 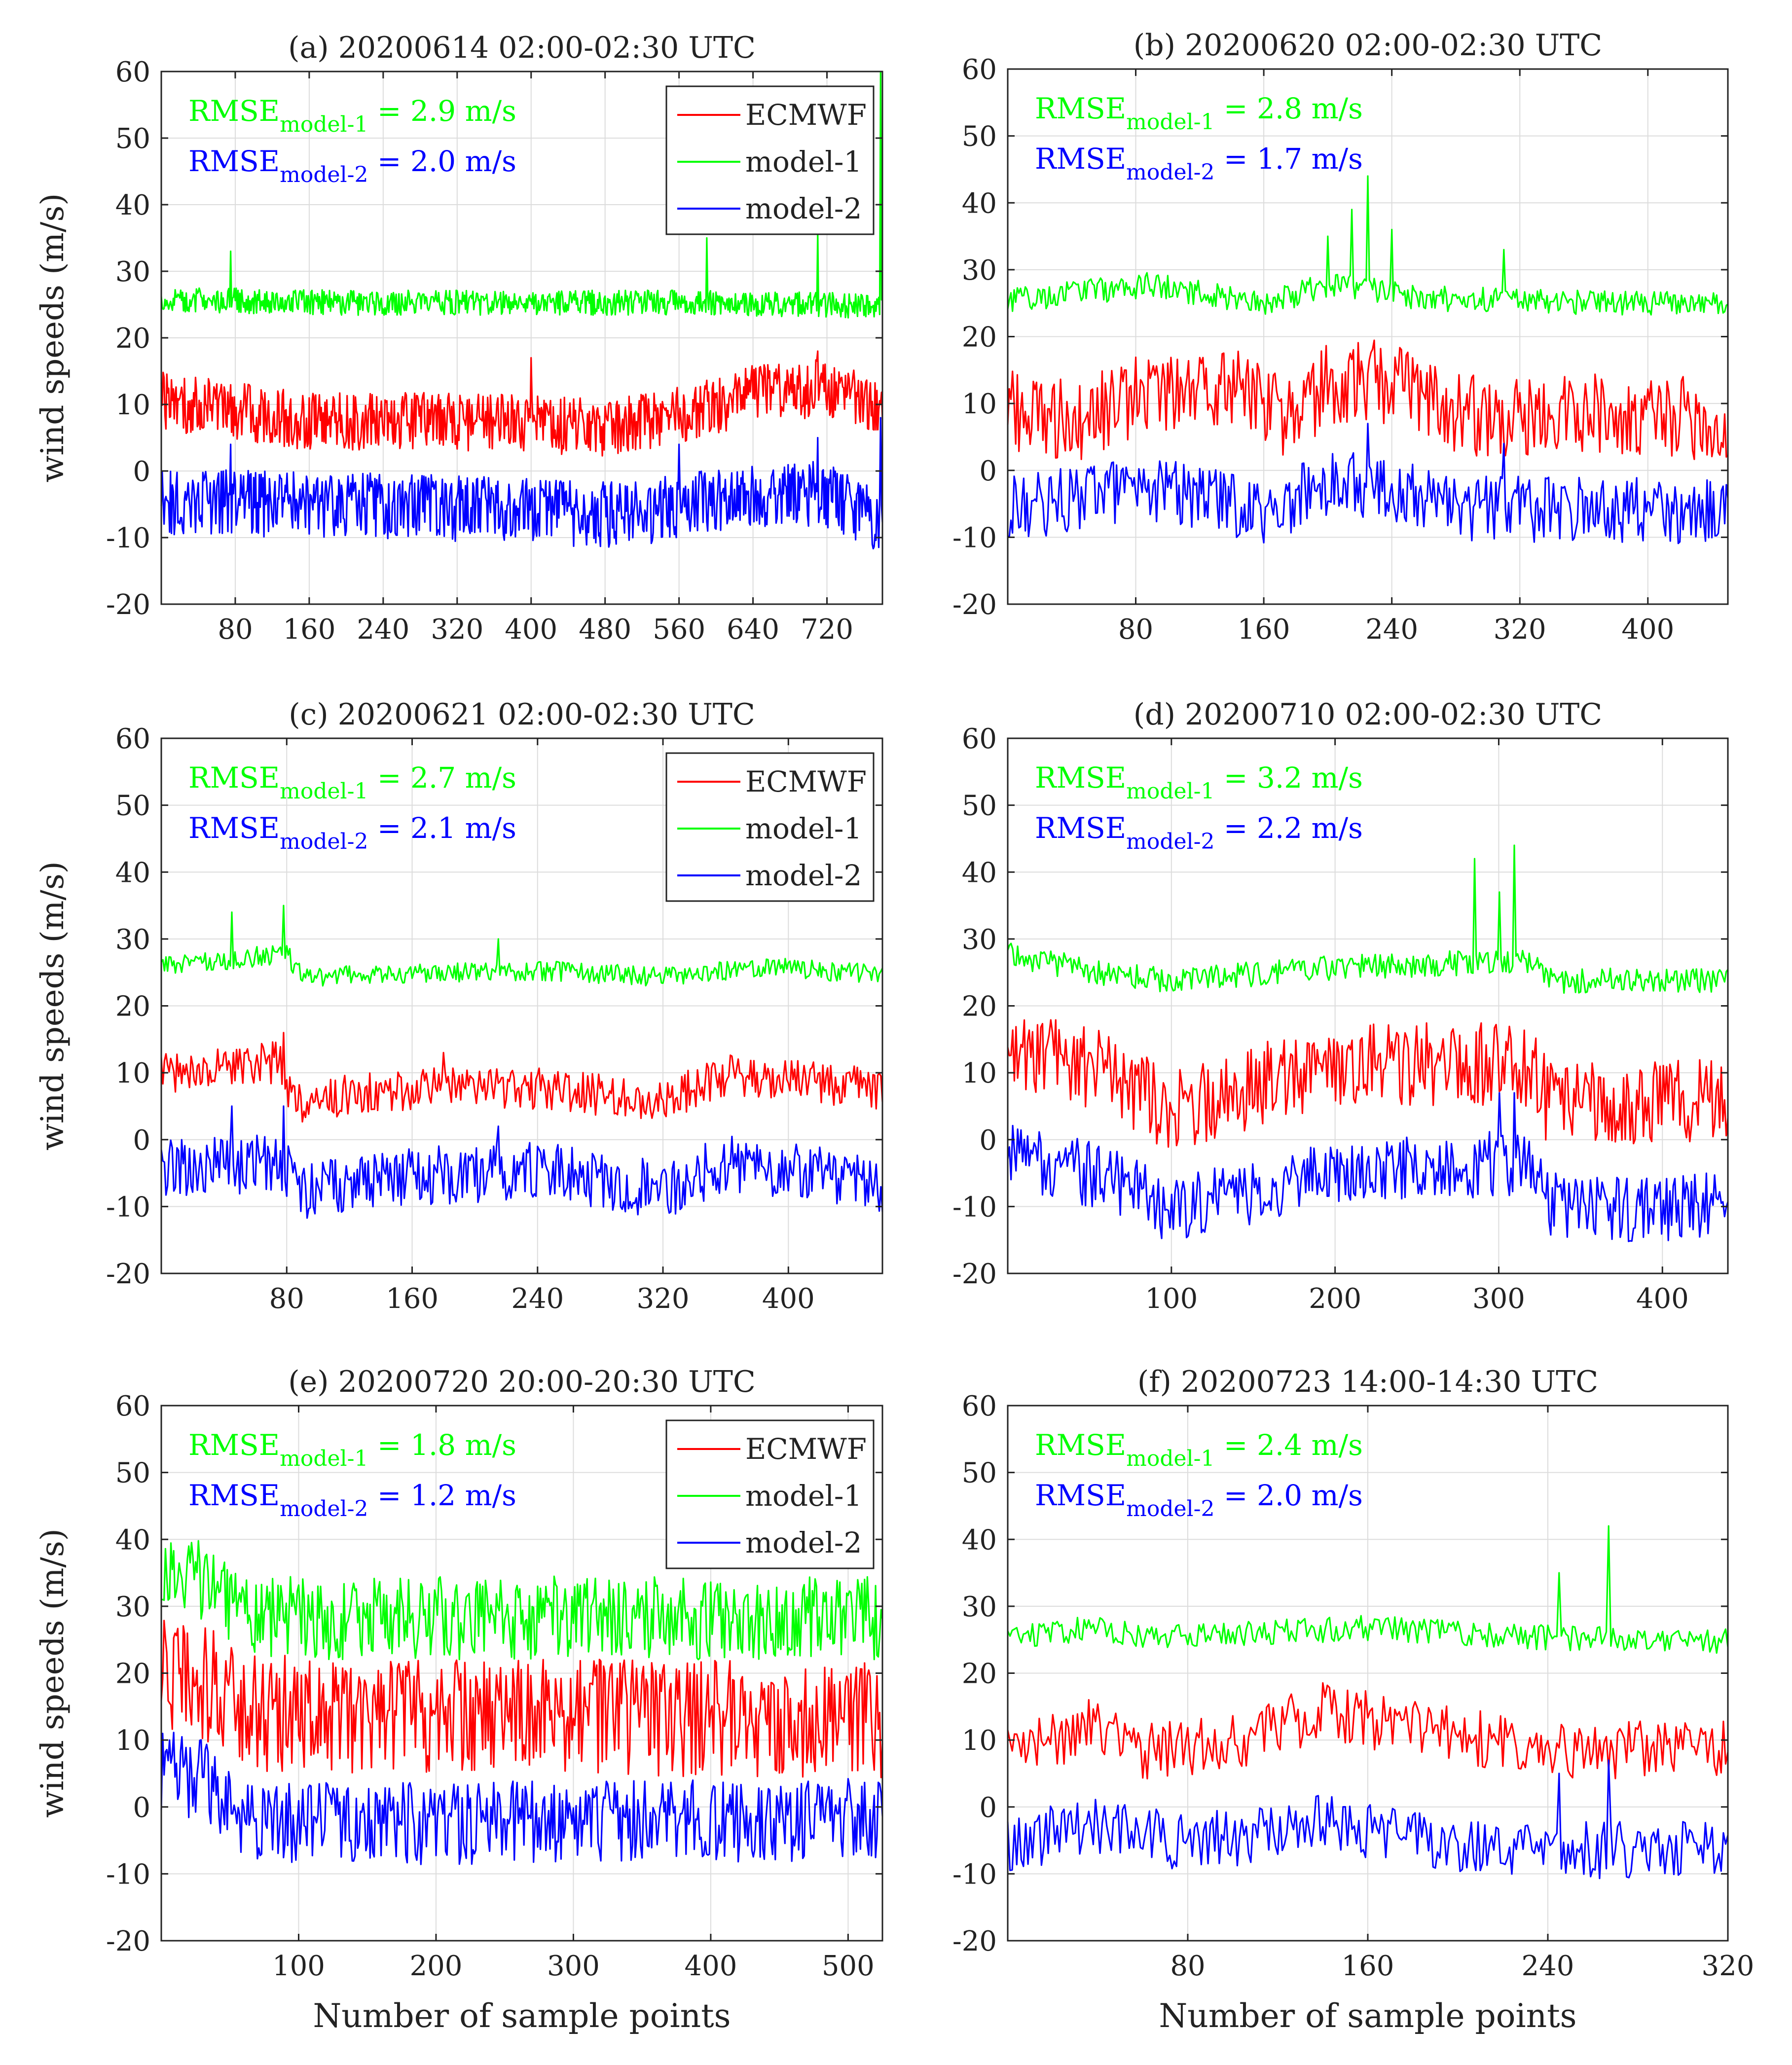 I want to click on panel-title: (f) 20200723 14:00-14:30 UTC, so click(x=1367, y=1382).